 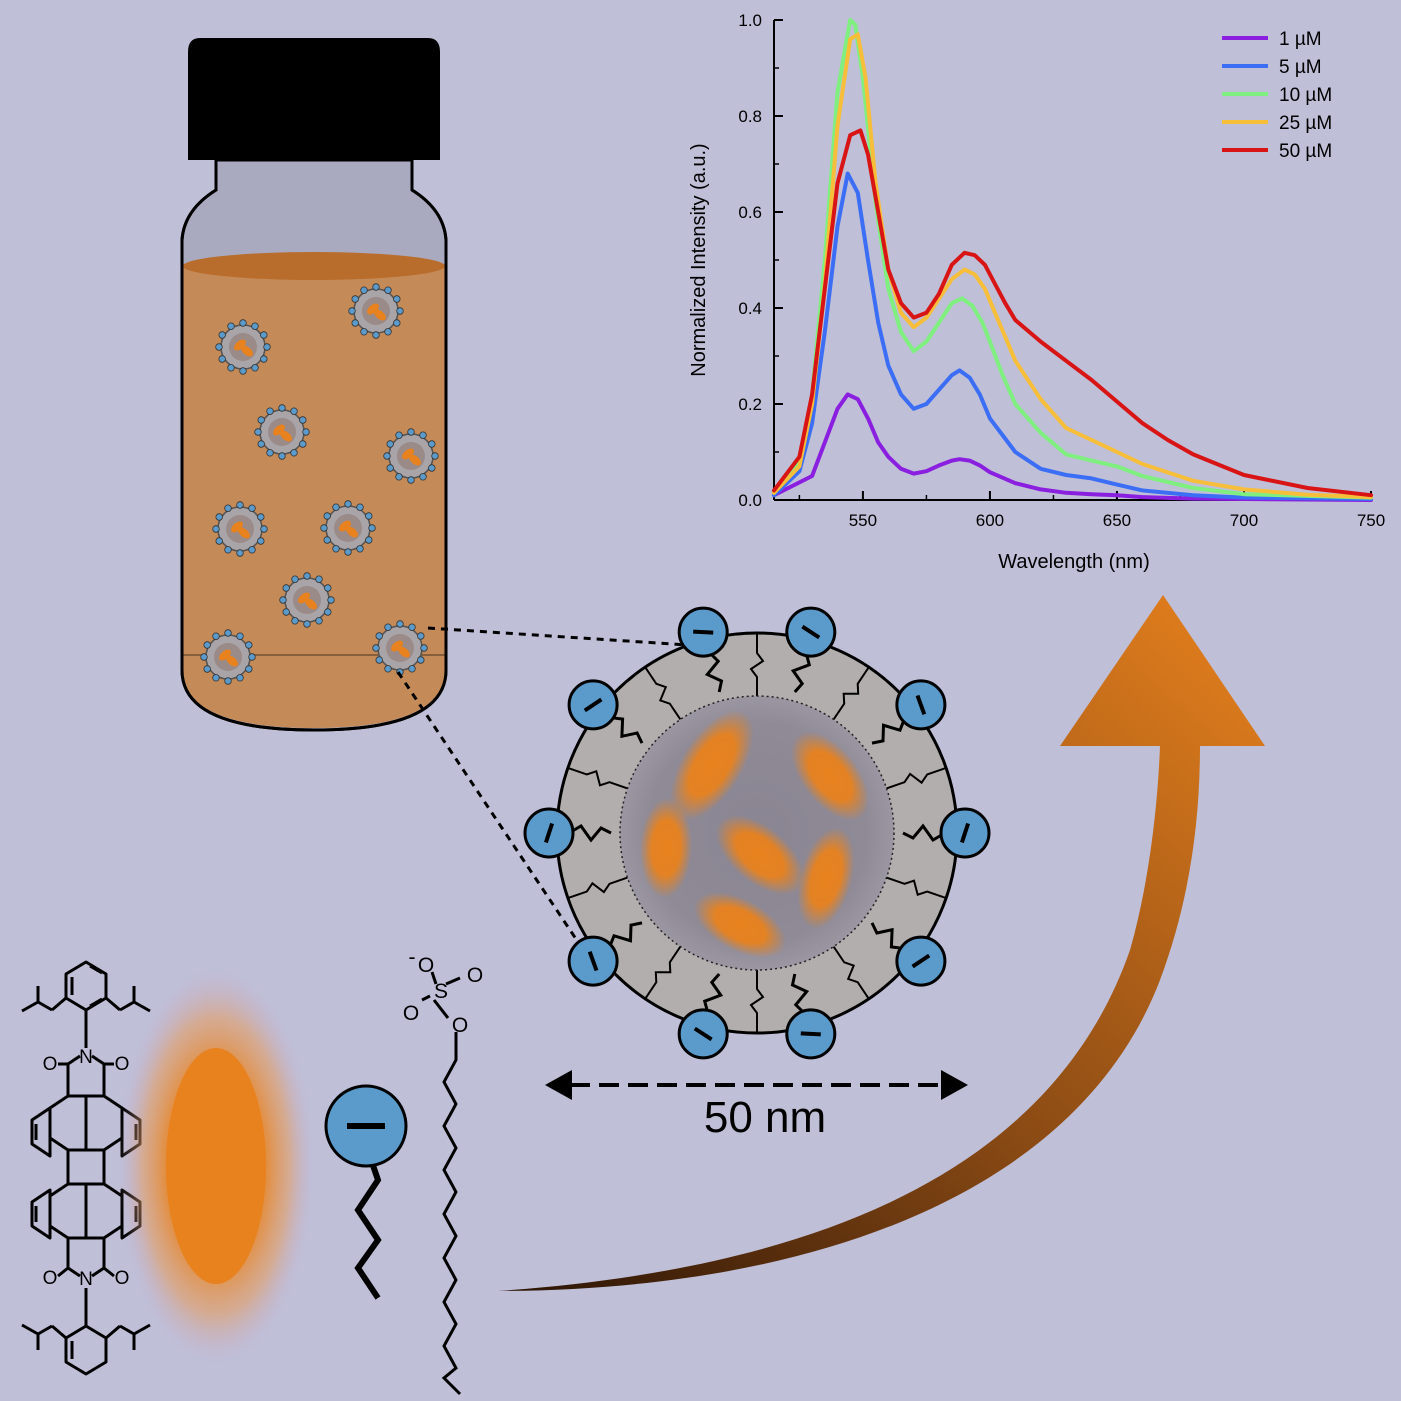 I want to click on micelle-segments, so click(x=757, y=833).